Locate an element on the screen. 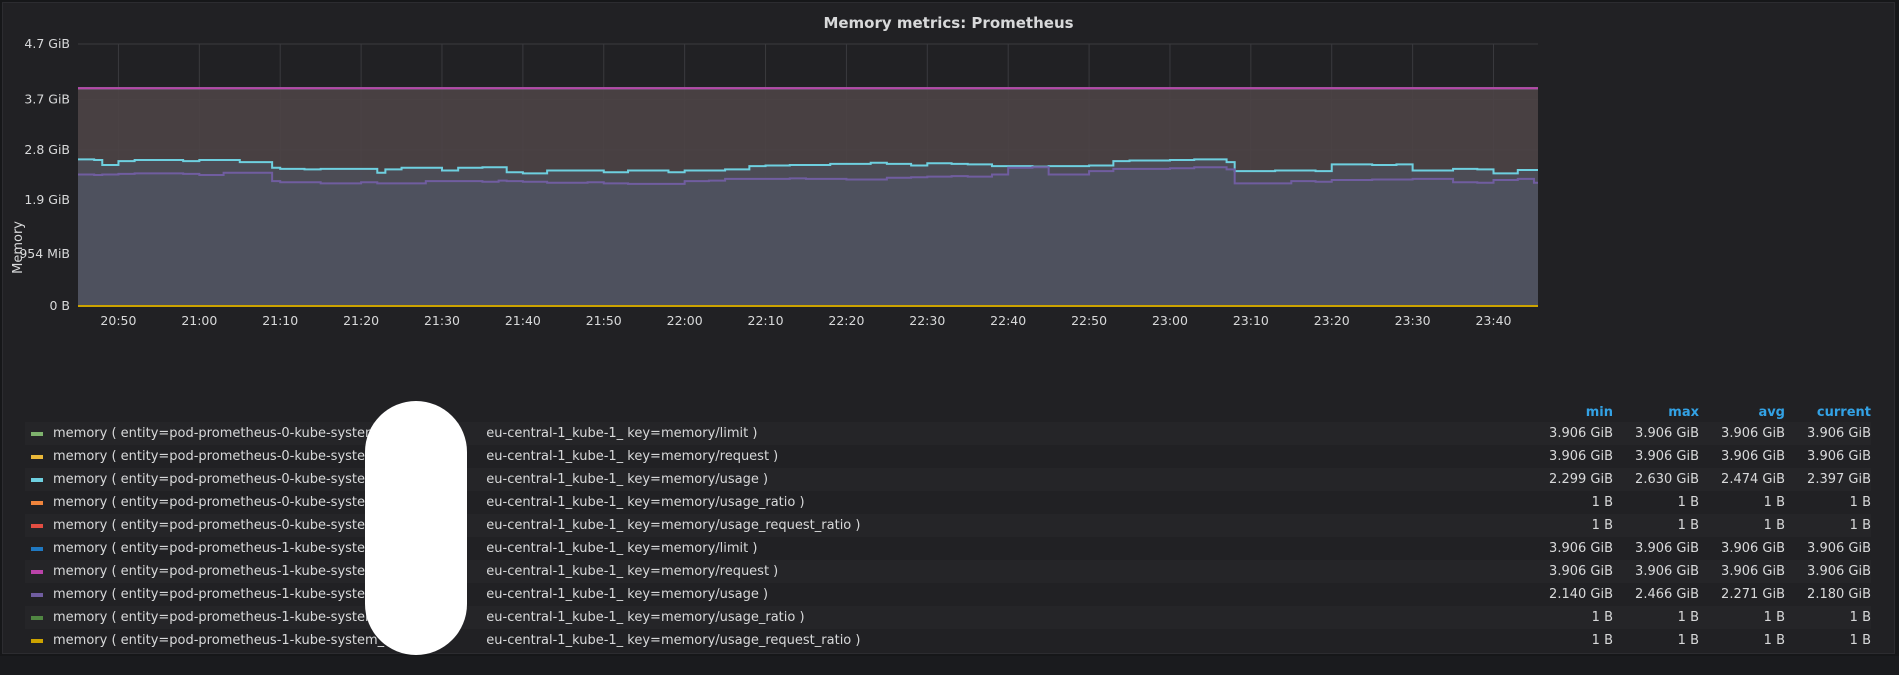  redaction-mark is located at coordinates (416, 528).